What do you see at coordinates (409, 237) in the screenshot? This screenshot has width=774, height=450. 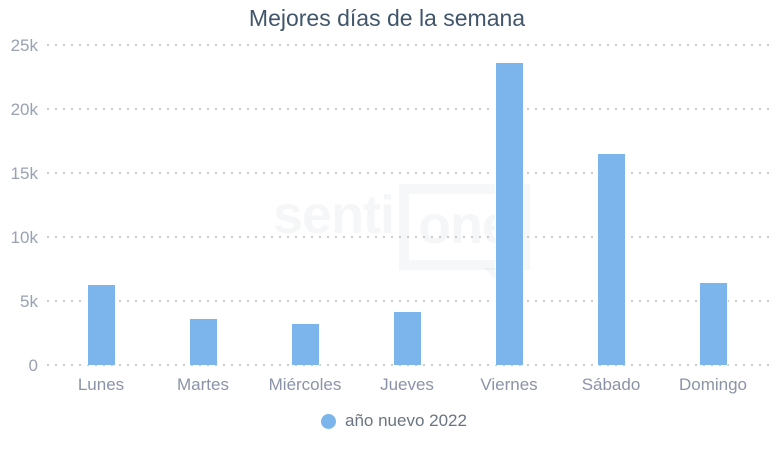 I see `gridline-10k` at bounding box center [409, 237].